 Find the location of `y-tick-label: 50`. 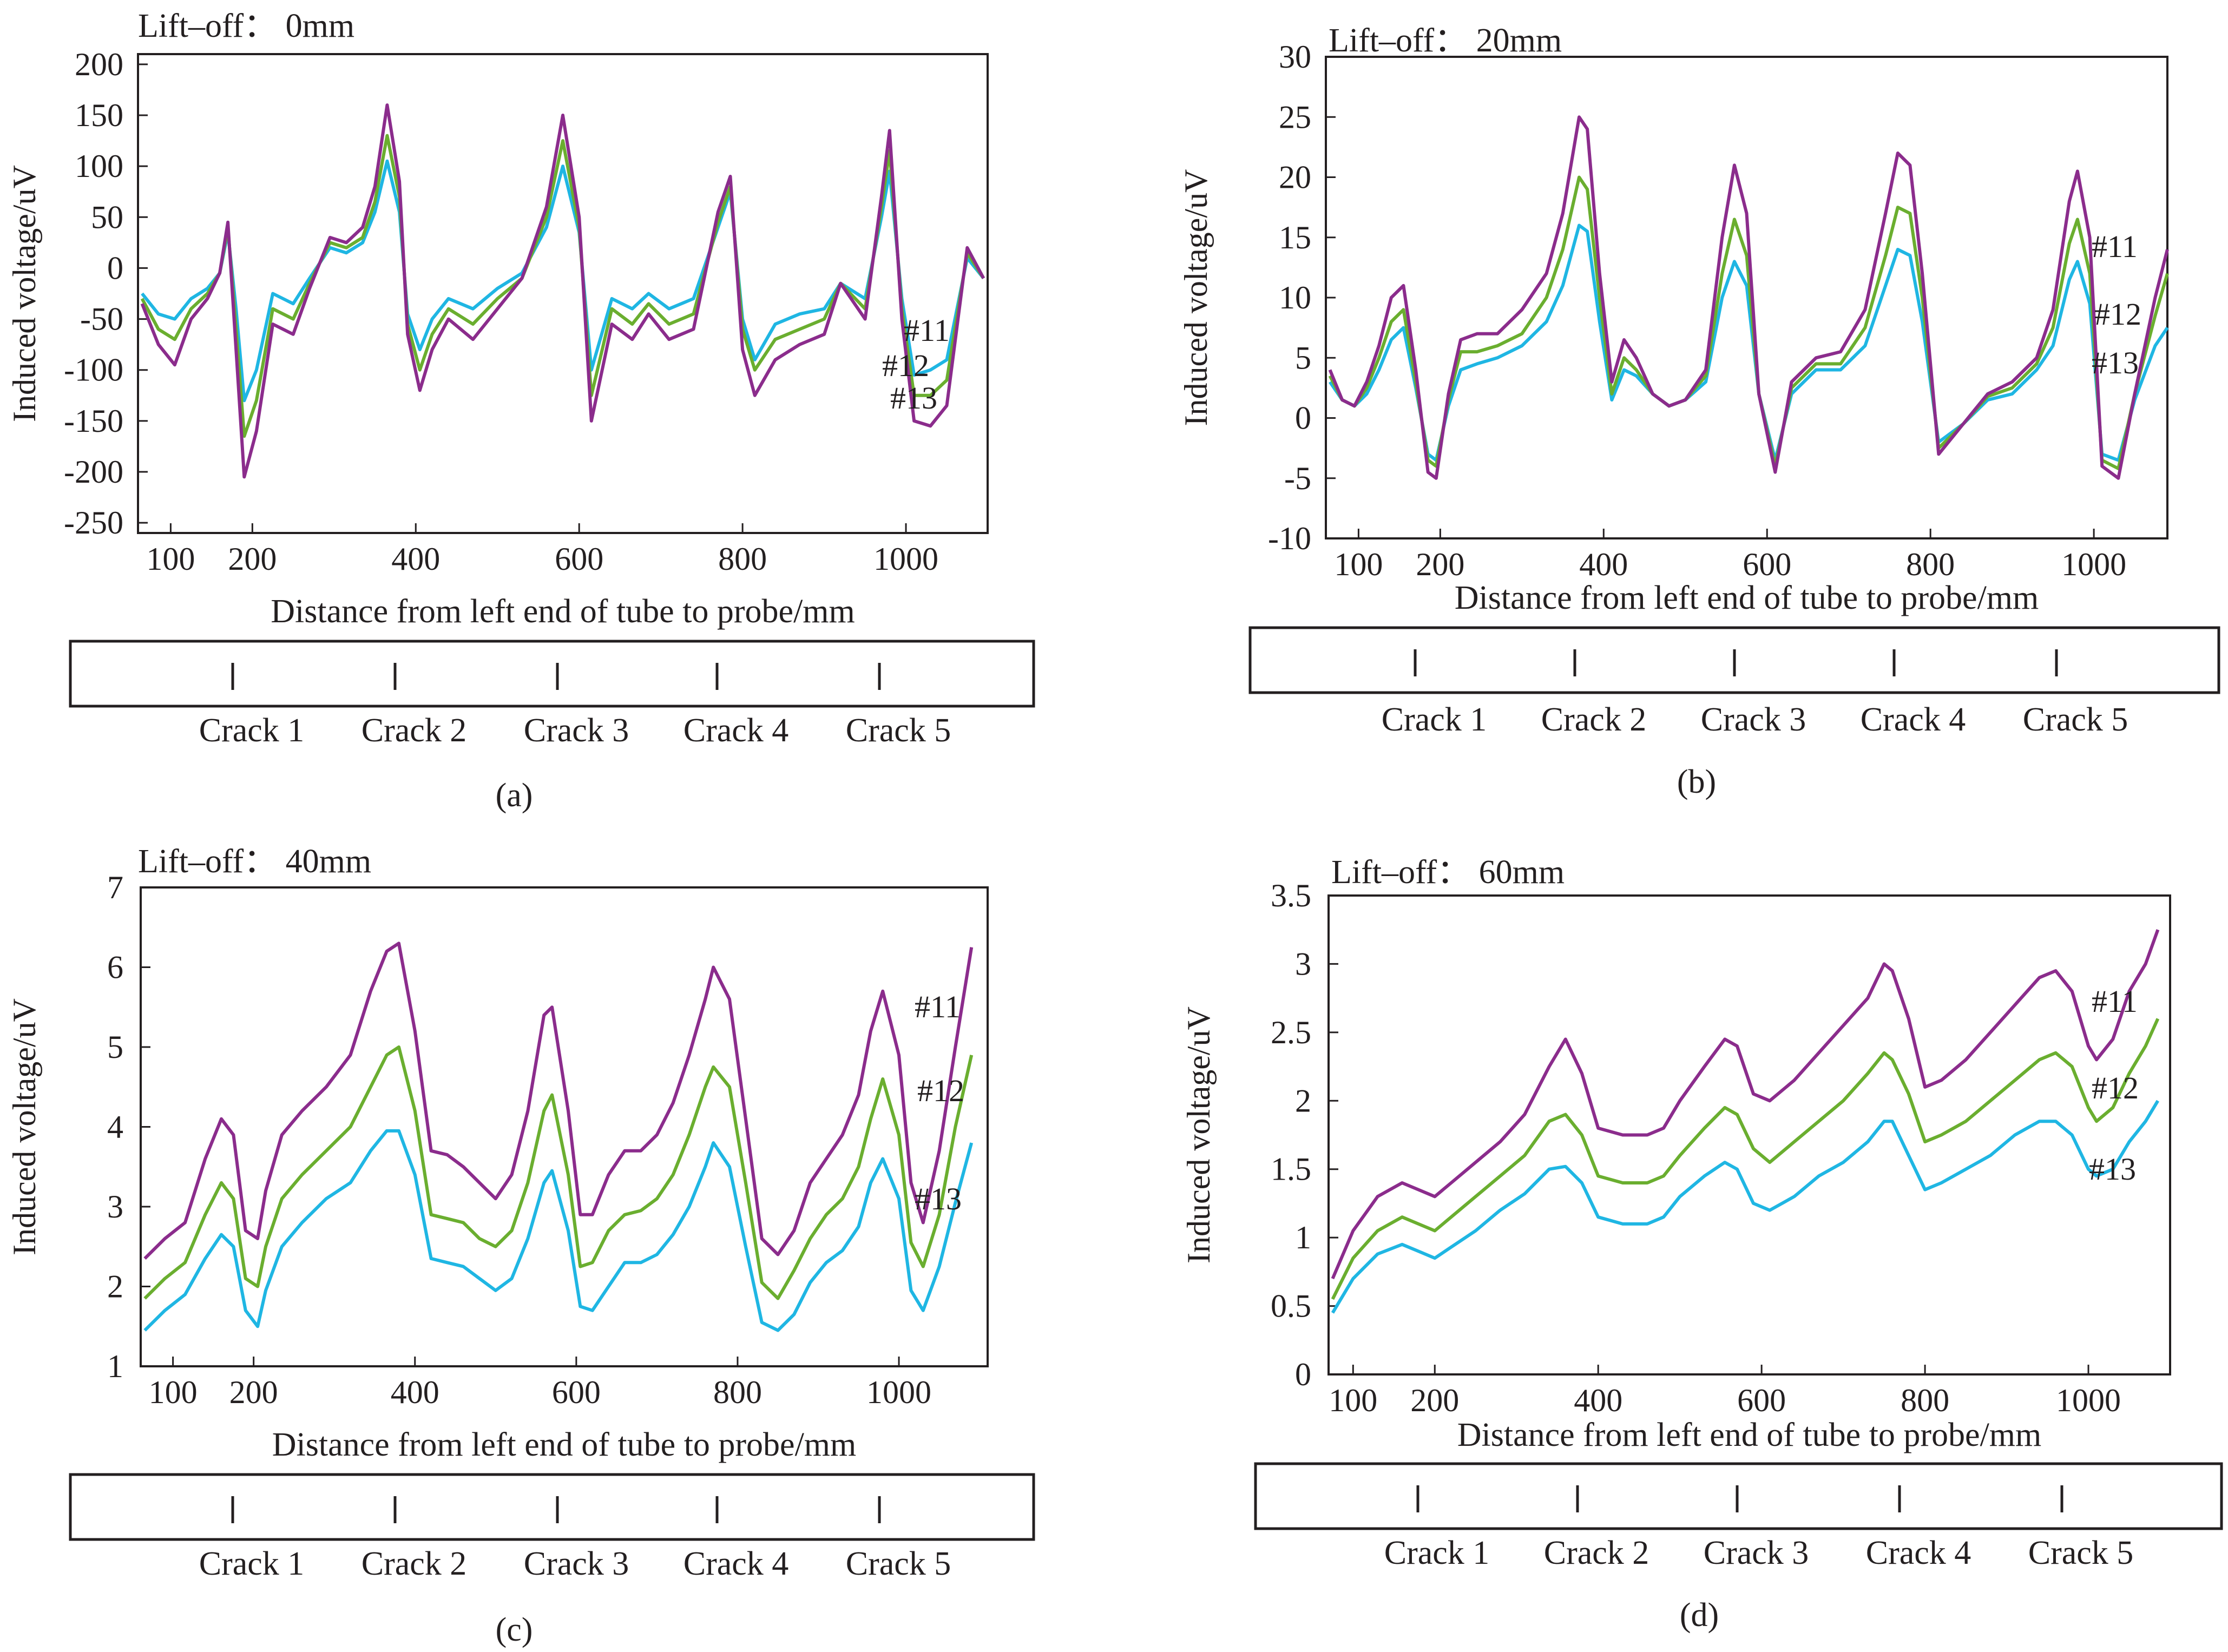

y-tick-label: 50 is located at coordinates (107, 217).